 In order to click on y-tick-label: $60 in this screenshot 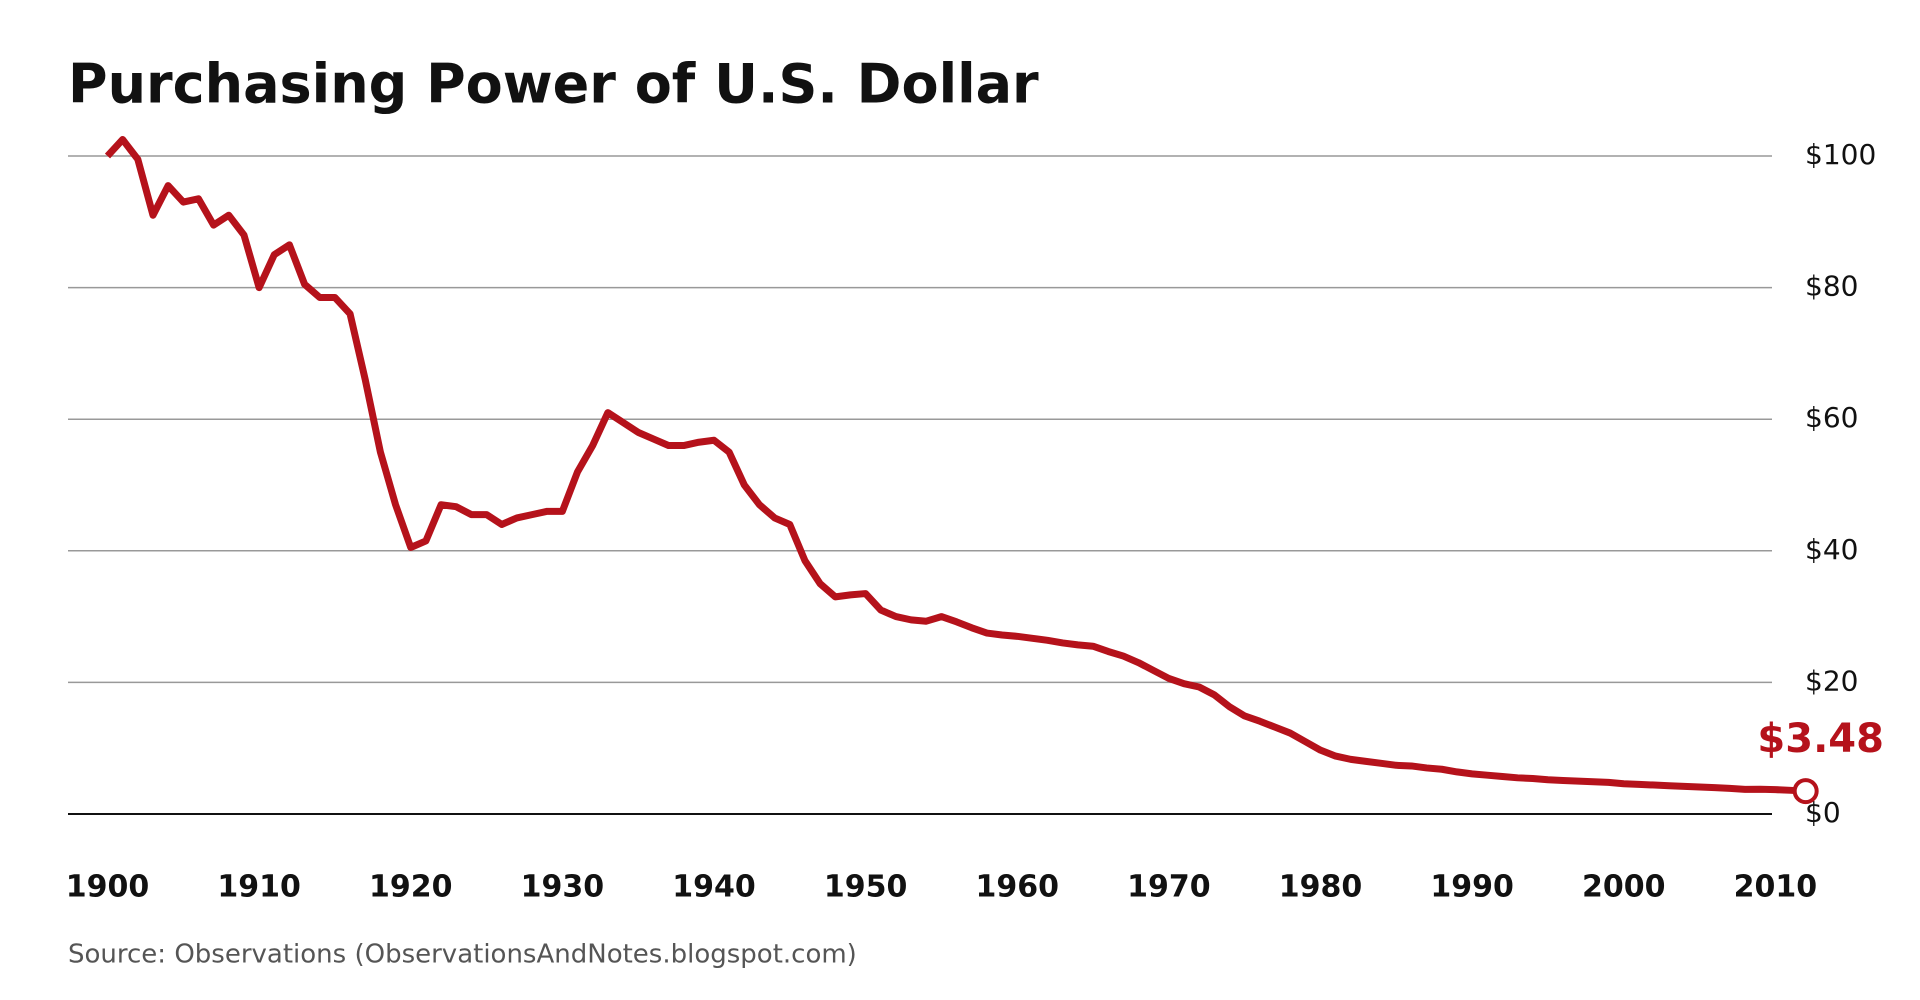, I will do `click(1831, 417)`.